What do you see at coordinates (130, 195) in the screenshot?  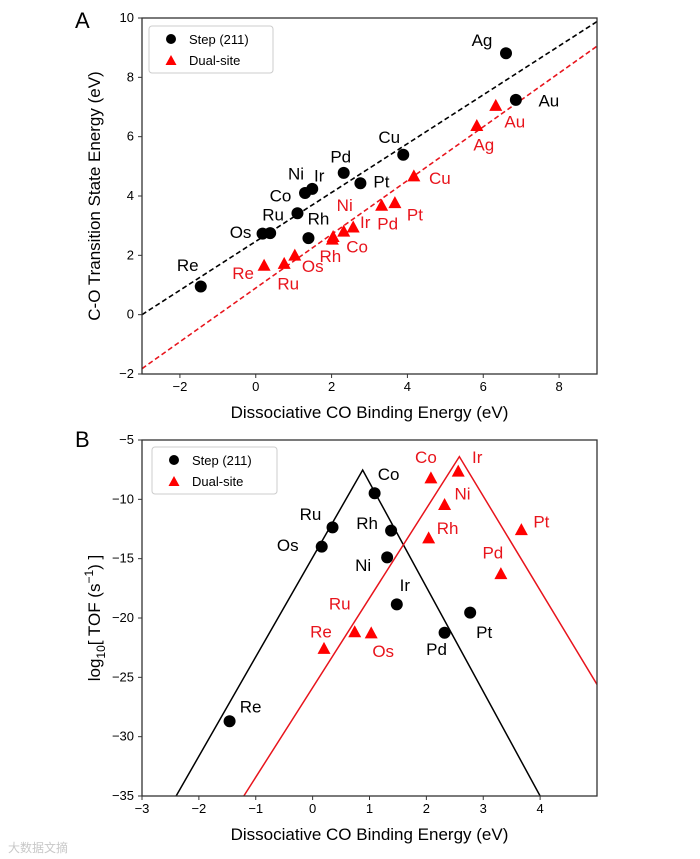 I see `y-tick-label: 4` at bounding box center [130, 195].